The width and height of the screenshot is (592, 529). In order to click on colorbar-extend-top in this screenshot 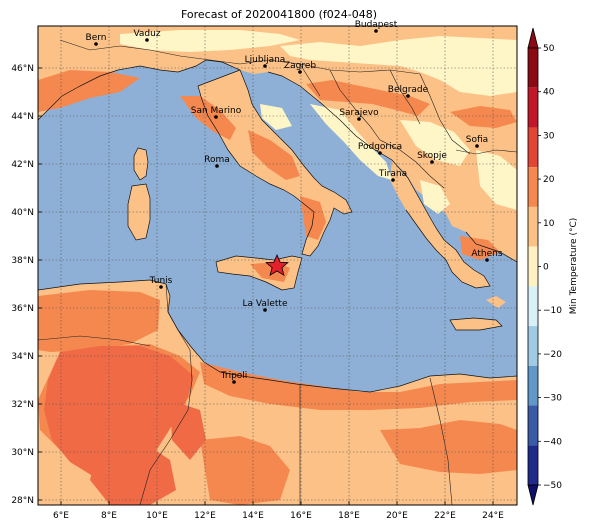, I will do `click(533, 38)`.